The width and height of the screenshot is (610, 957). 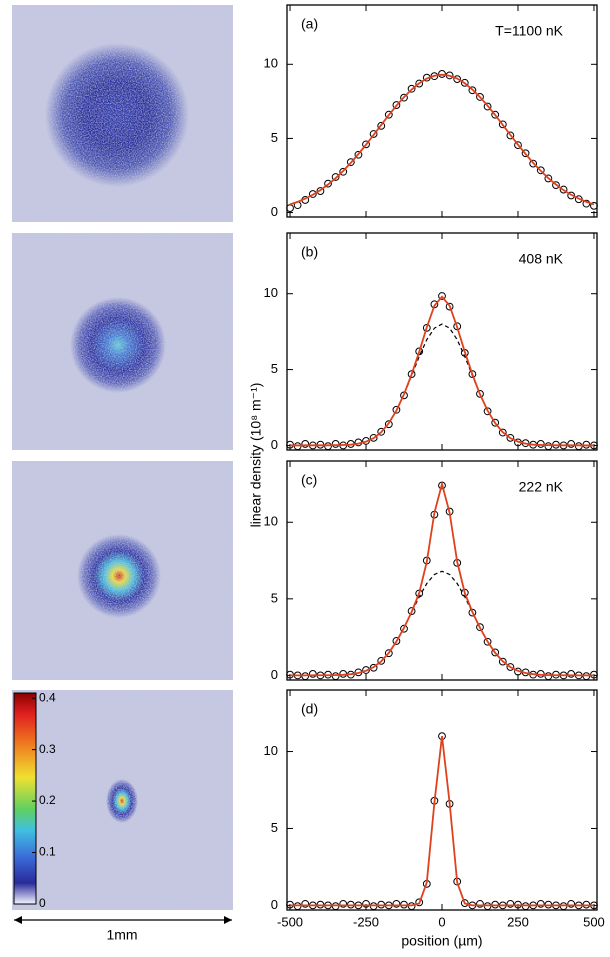 What do you see at coordinates (309, 709) in the screenshot?
I see `panel-label: (d)` at bounding box center [309, 709].